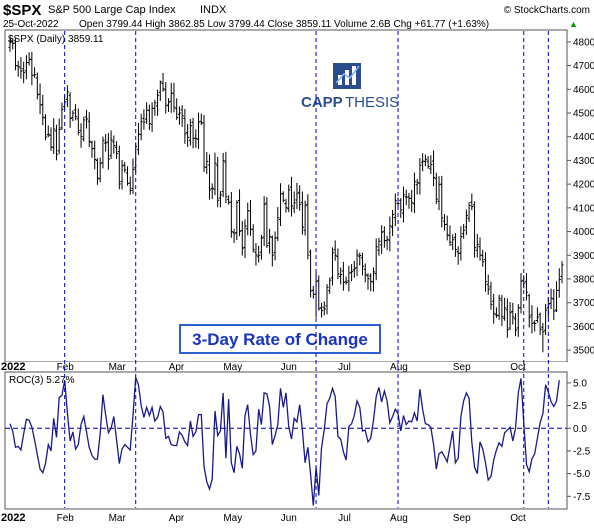 This screenshot has width=594, height=530. I want to click on month-tick-label: Mar, so click(118, 367).